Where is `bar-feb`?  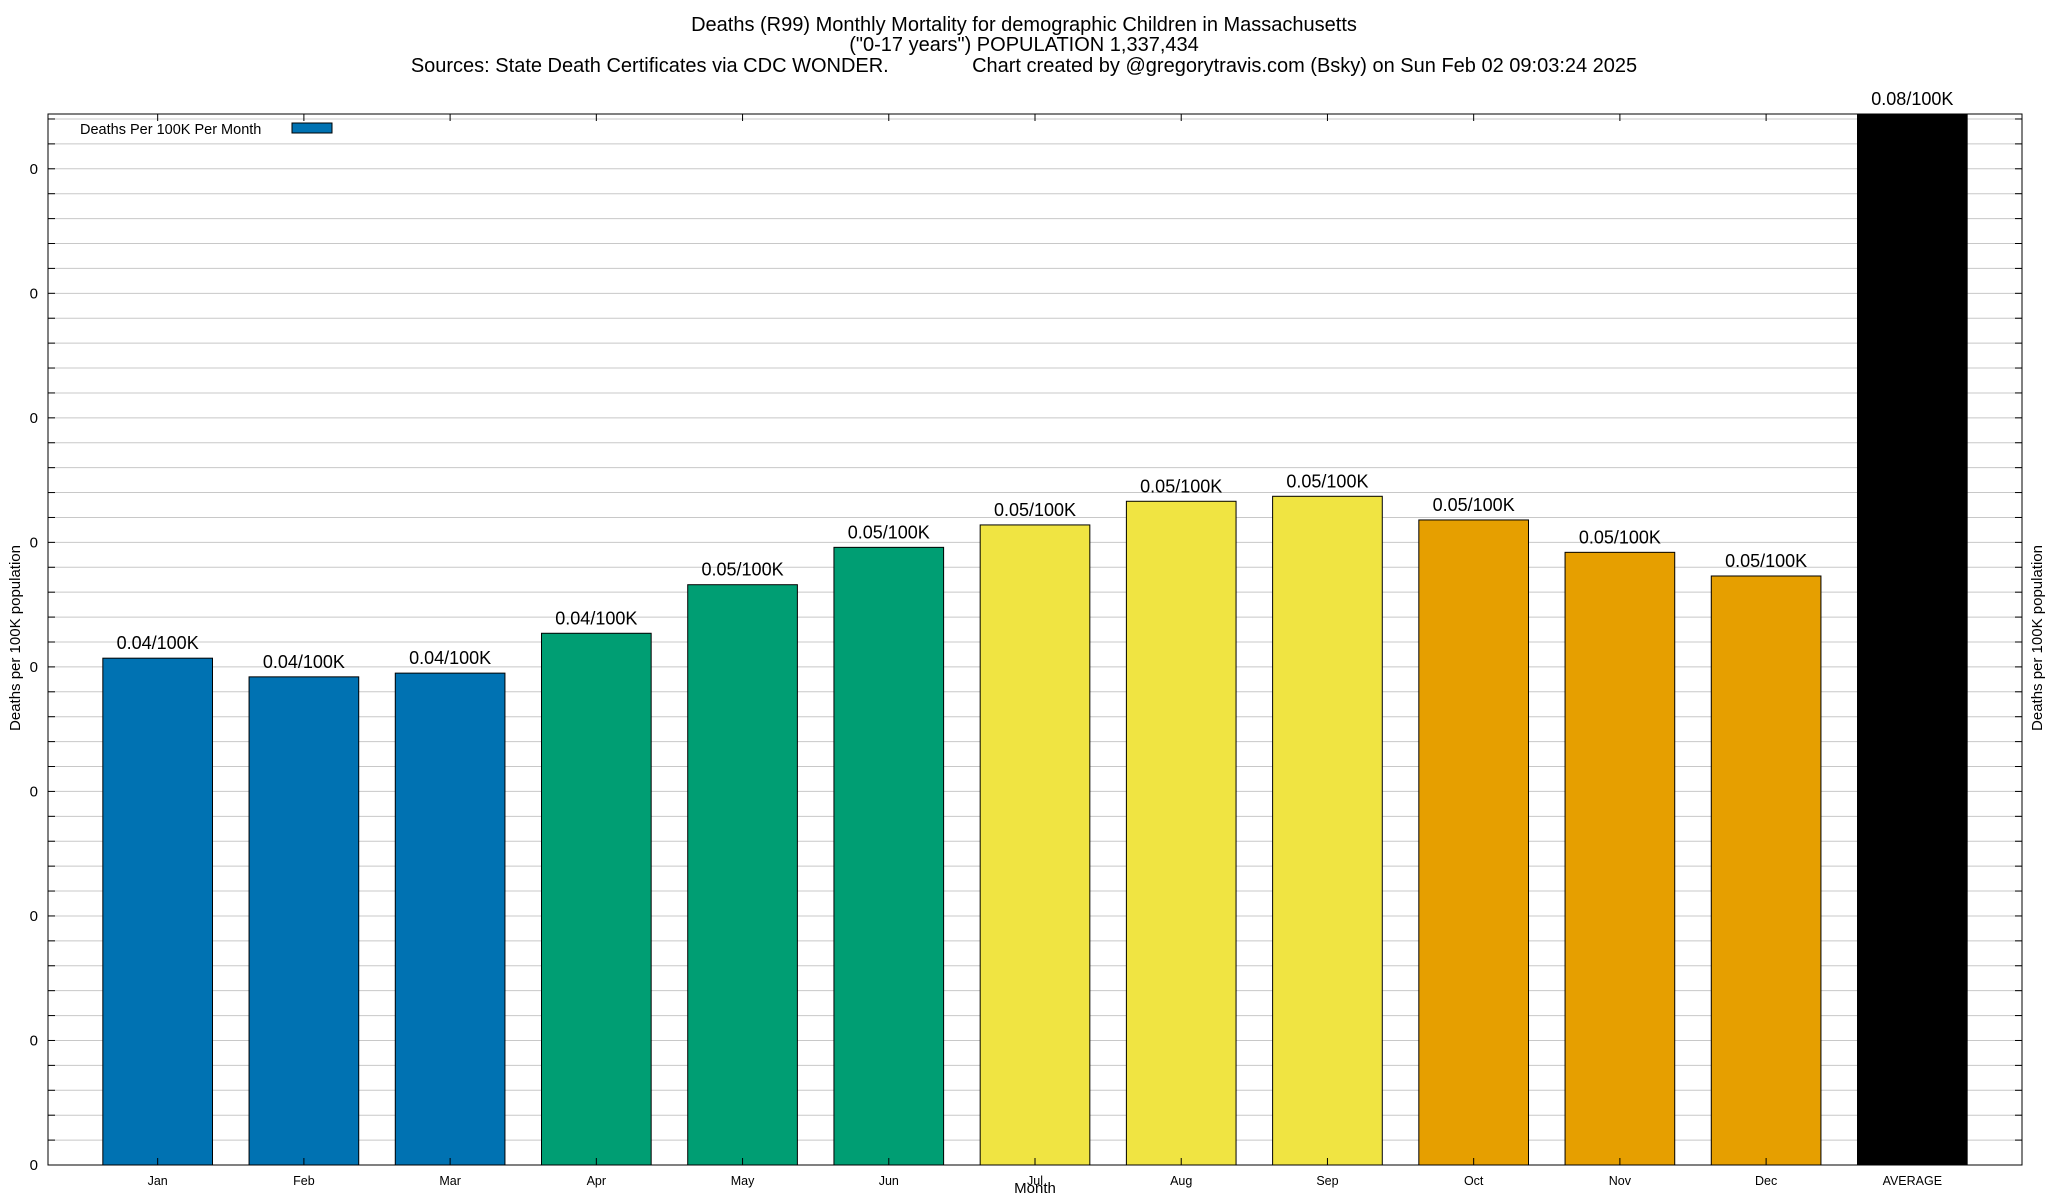
bar-feb is located at coordinates (304, 921).